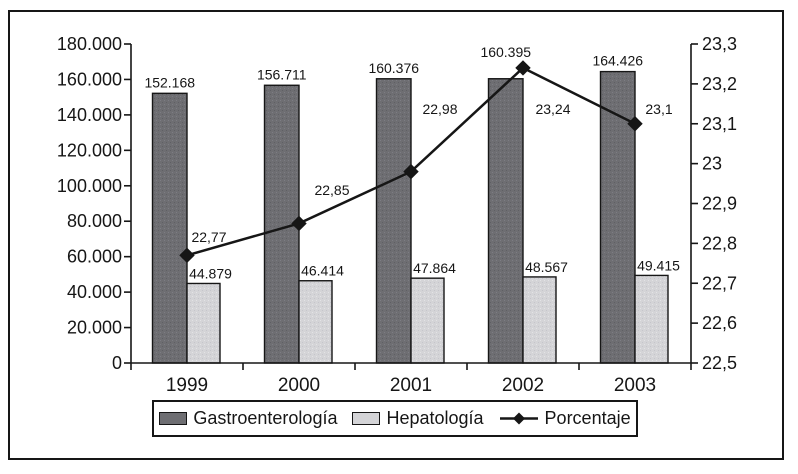 This screenshot has width=798, height=474. I want to click on legend-item-porcentaje: Porcentaje, so click(565, 418).